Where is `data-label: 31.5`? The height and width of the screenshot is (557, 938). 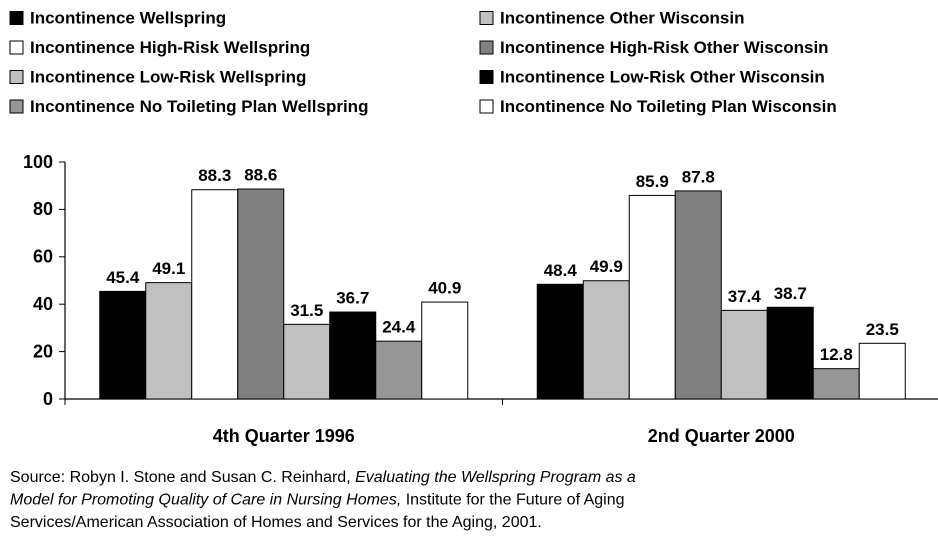 data-label: 31.5 is located at coordinates (306, 310).